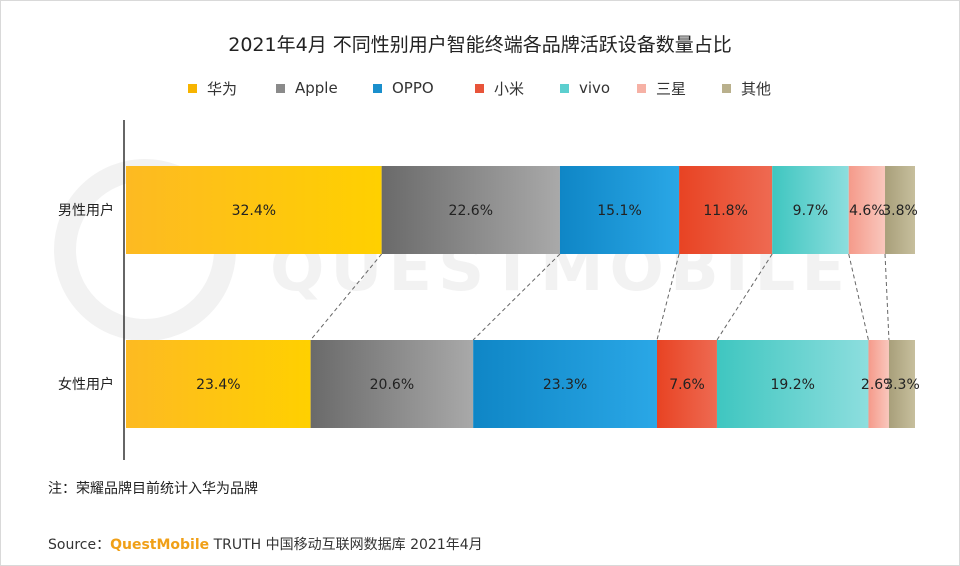 This screenshot has width=960, height=566. What do you see at coordinates (413, 88) in the screenshot?
I see `legend-label: OPPO` at bounding box center [413, 88].